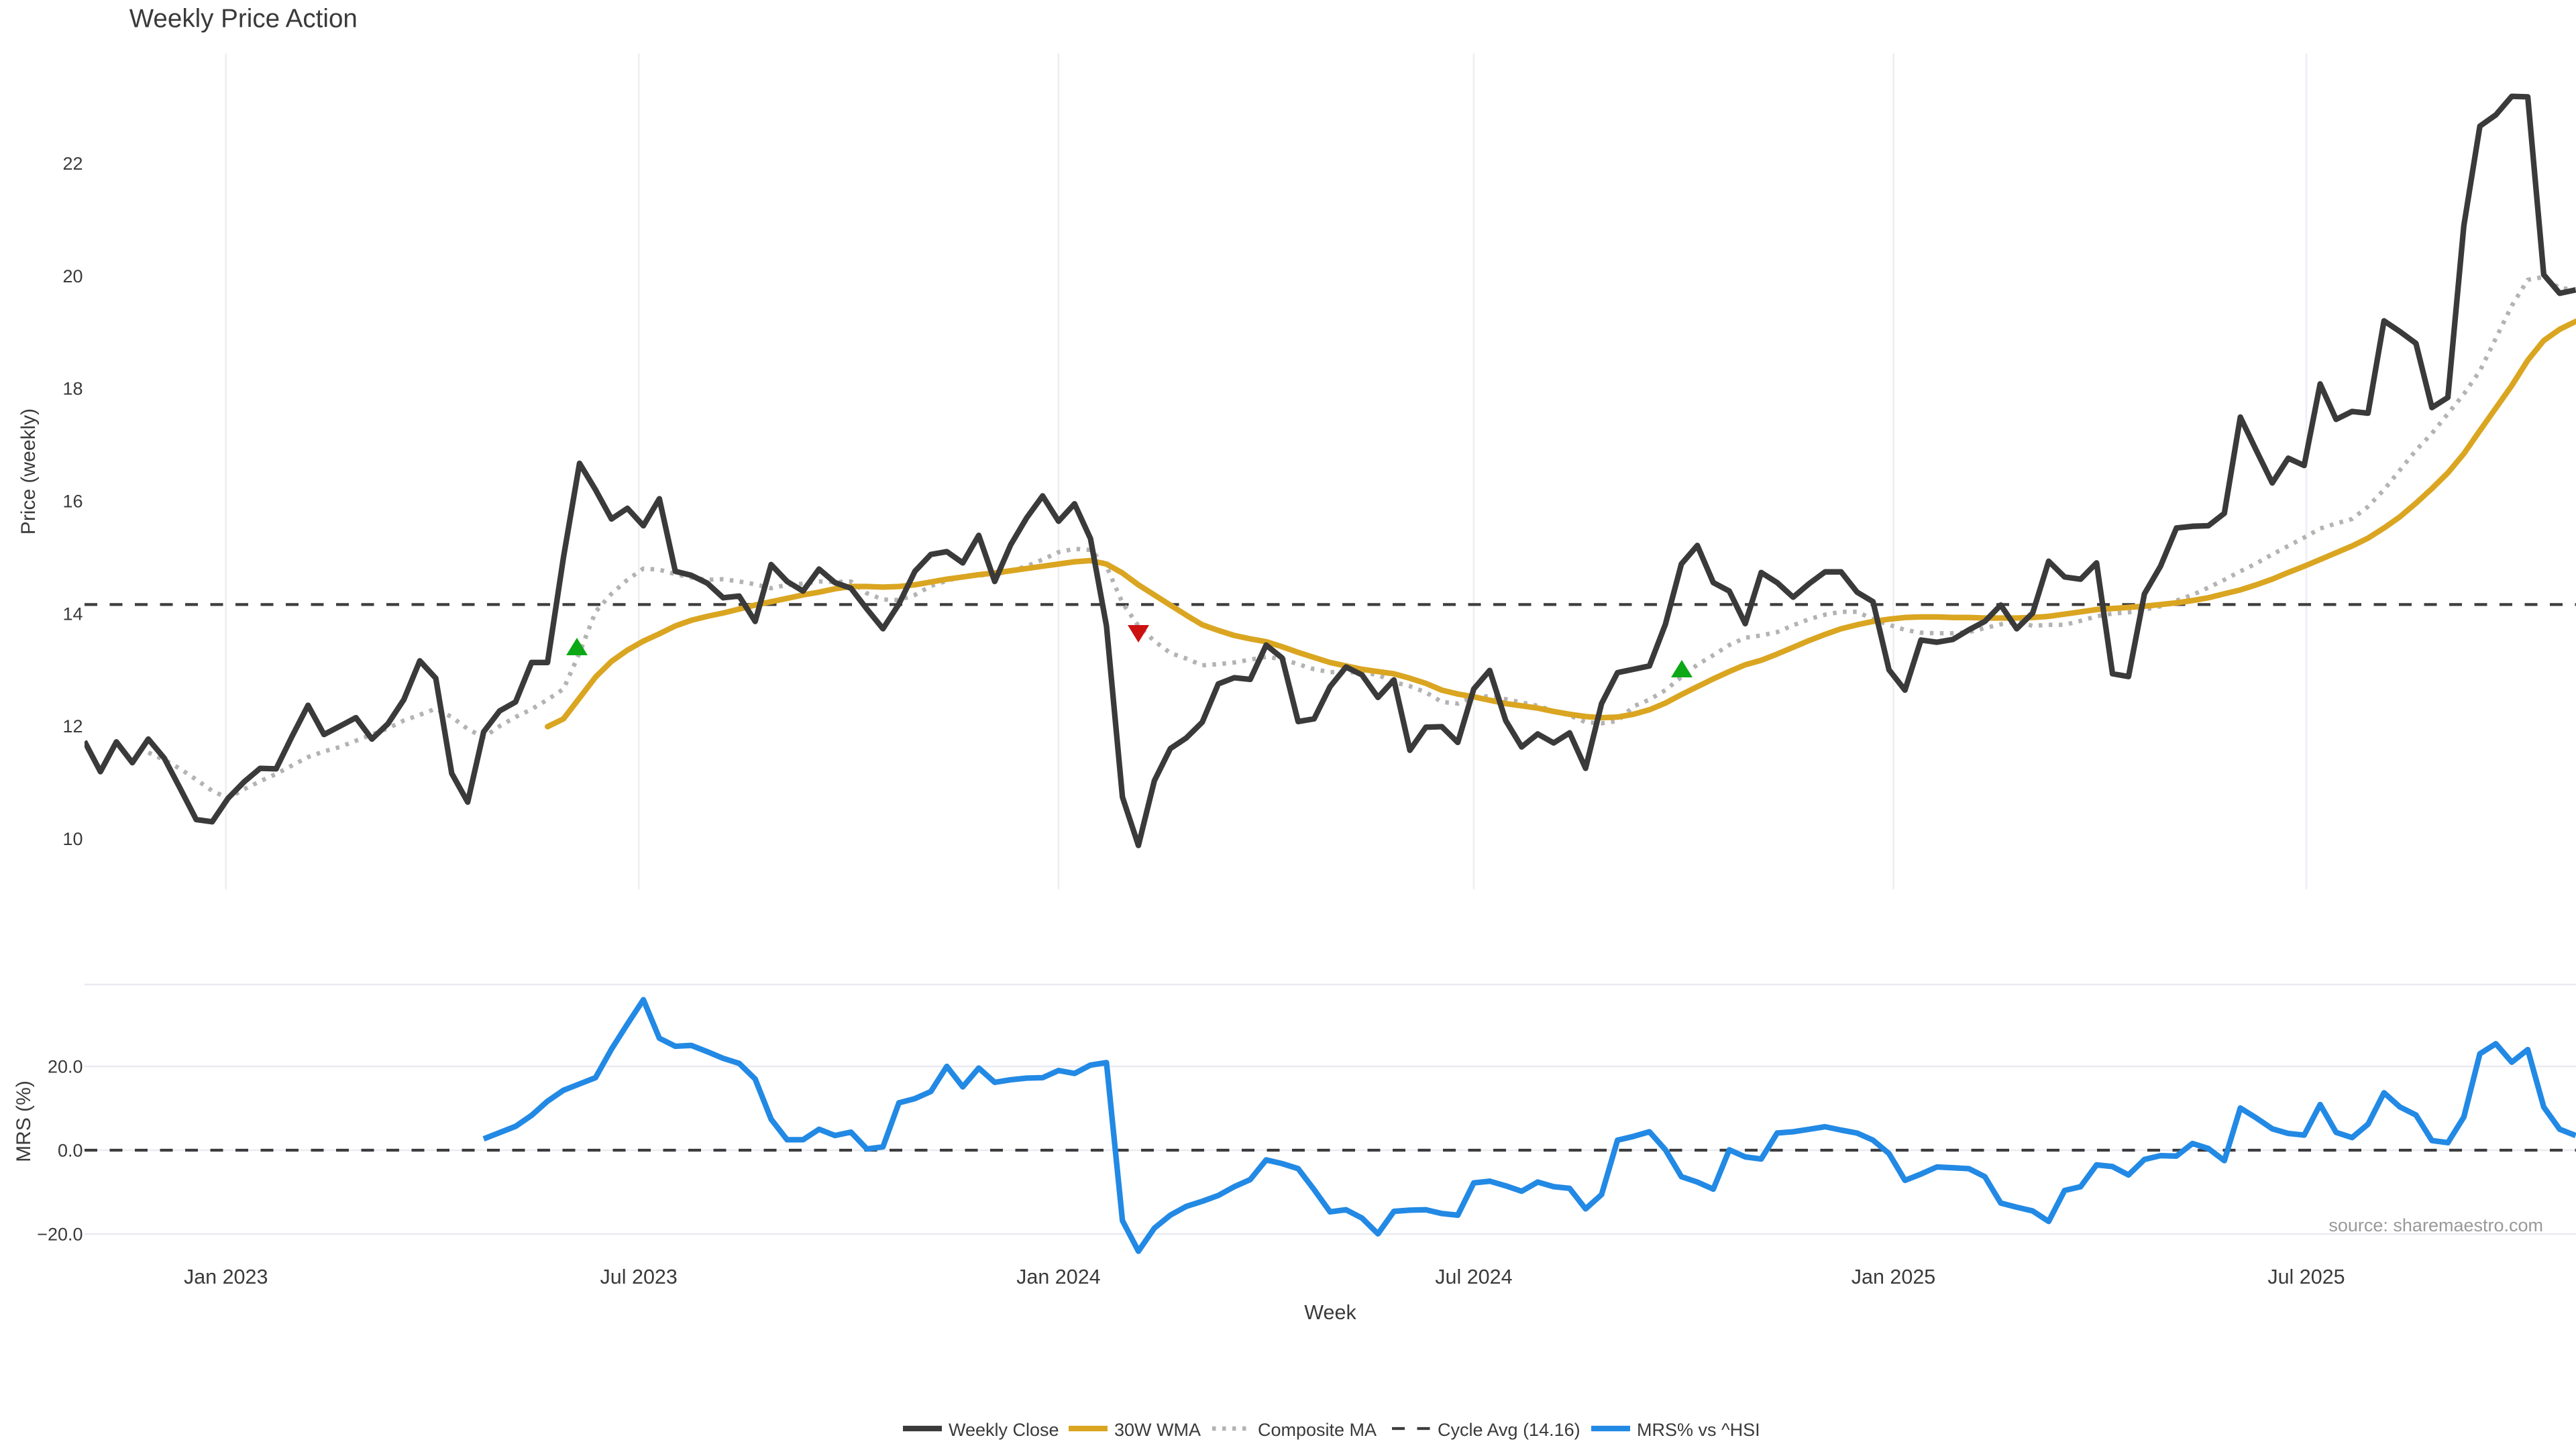  I want to click on svg-text: Jul 2024, so click(1473, 1277).